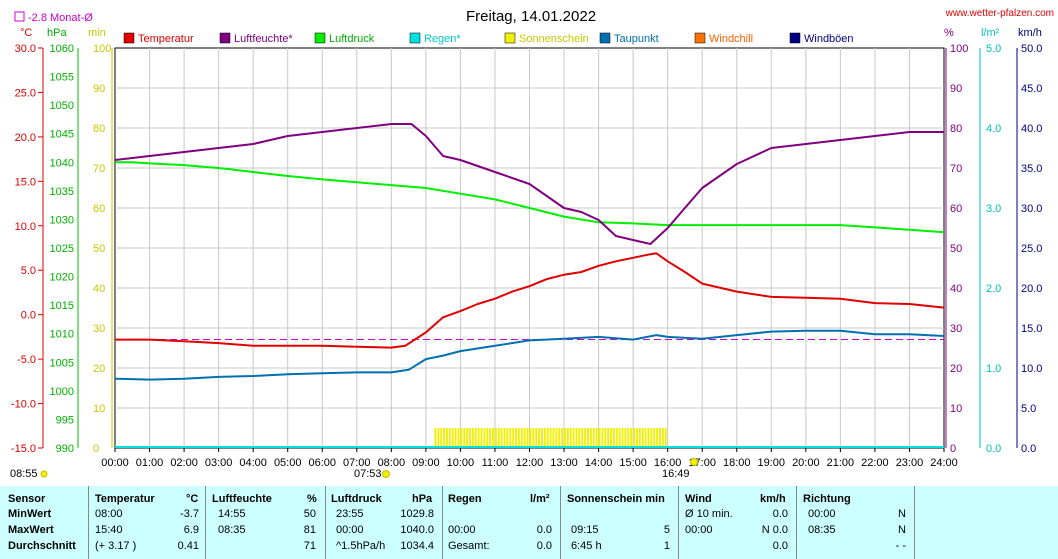 The image size is (1058, 559). Describe the element at coordinates (99, 249) in the screenshot. I see `sun-tick-label: 50` at that location.